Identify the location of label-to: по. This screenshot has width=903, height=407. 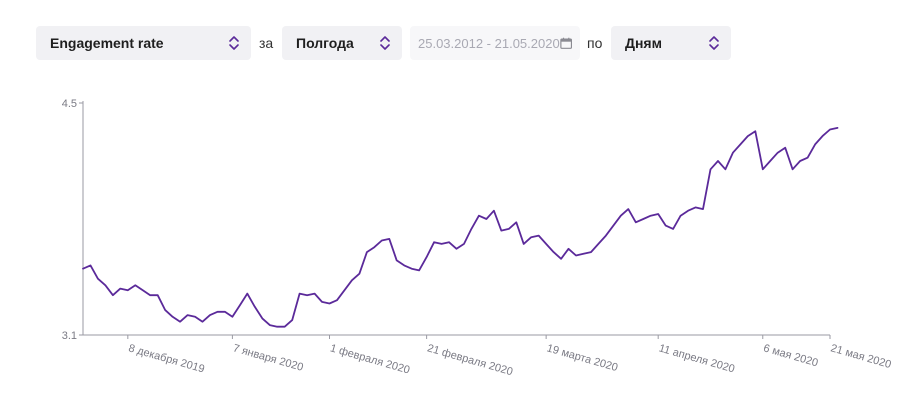
(595, 43).